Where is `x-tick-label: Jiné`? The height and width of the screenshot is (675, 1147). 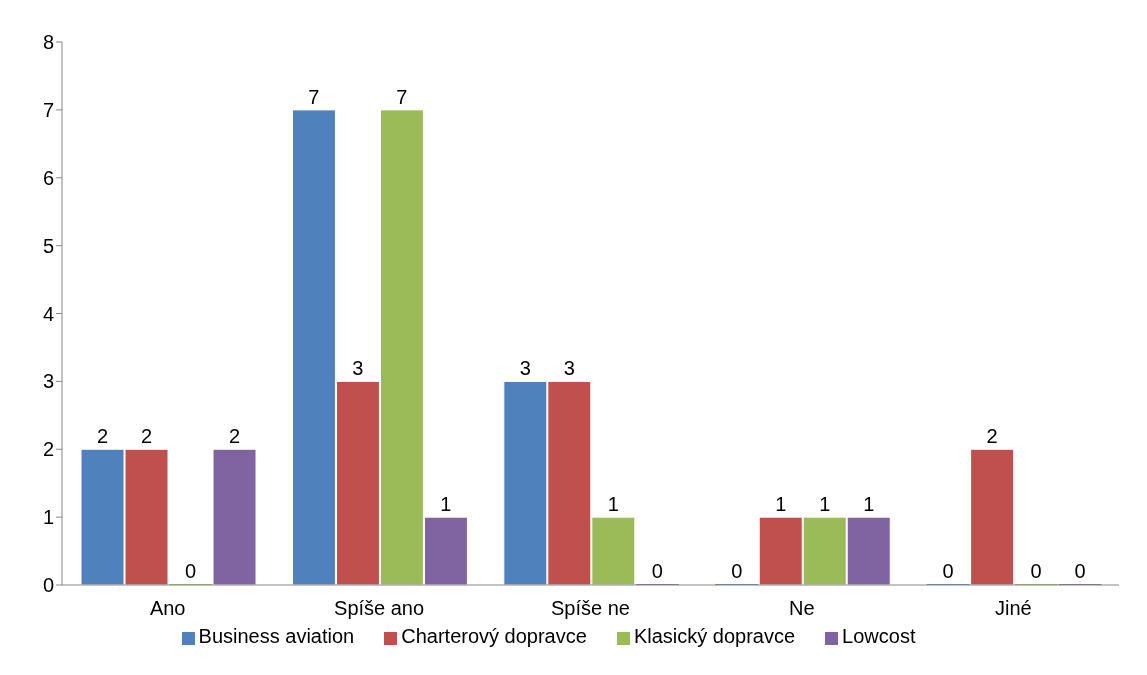 x-tick-label: Jiné is located at coordinates (1013, 608).